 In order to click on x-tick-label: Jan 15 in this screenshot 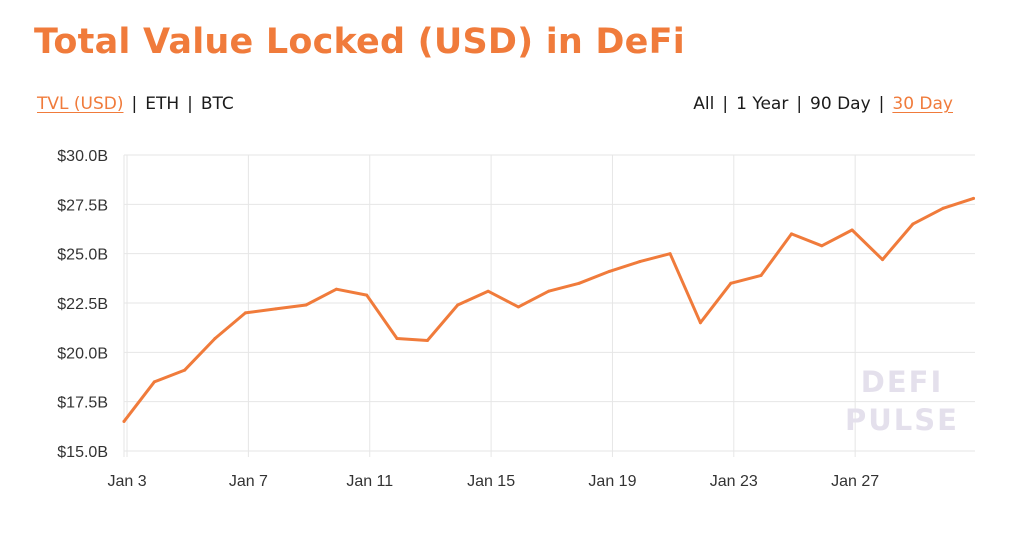, I will do `click(491, 481)`.